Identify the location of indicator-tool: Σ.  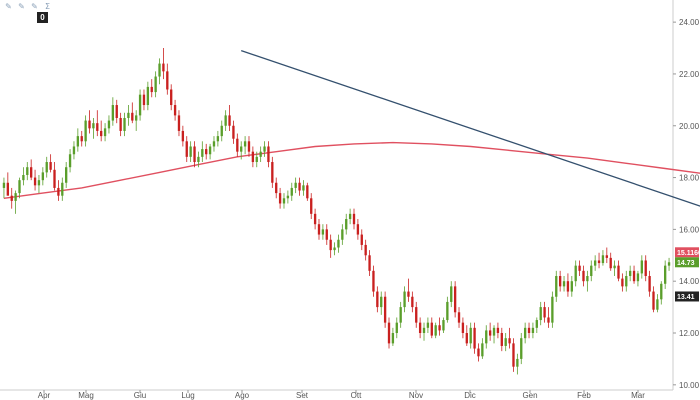
(47, 7).